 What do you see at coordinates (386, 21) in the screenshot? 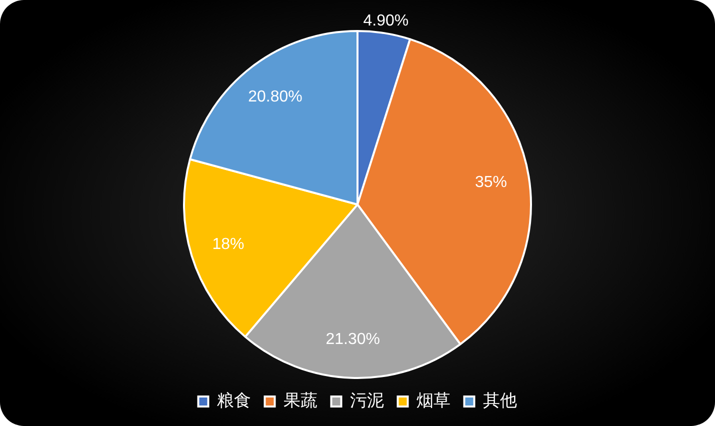
I see `data-label: 4.90%` at bounding box center [386, 21].